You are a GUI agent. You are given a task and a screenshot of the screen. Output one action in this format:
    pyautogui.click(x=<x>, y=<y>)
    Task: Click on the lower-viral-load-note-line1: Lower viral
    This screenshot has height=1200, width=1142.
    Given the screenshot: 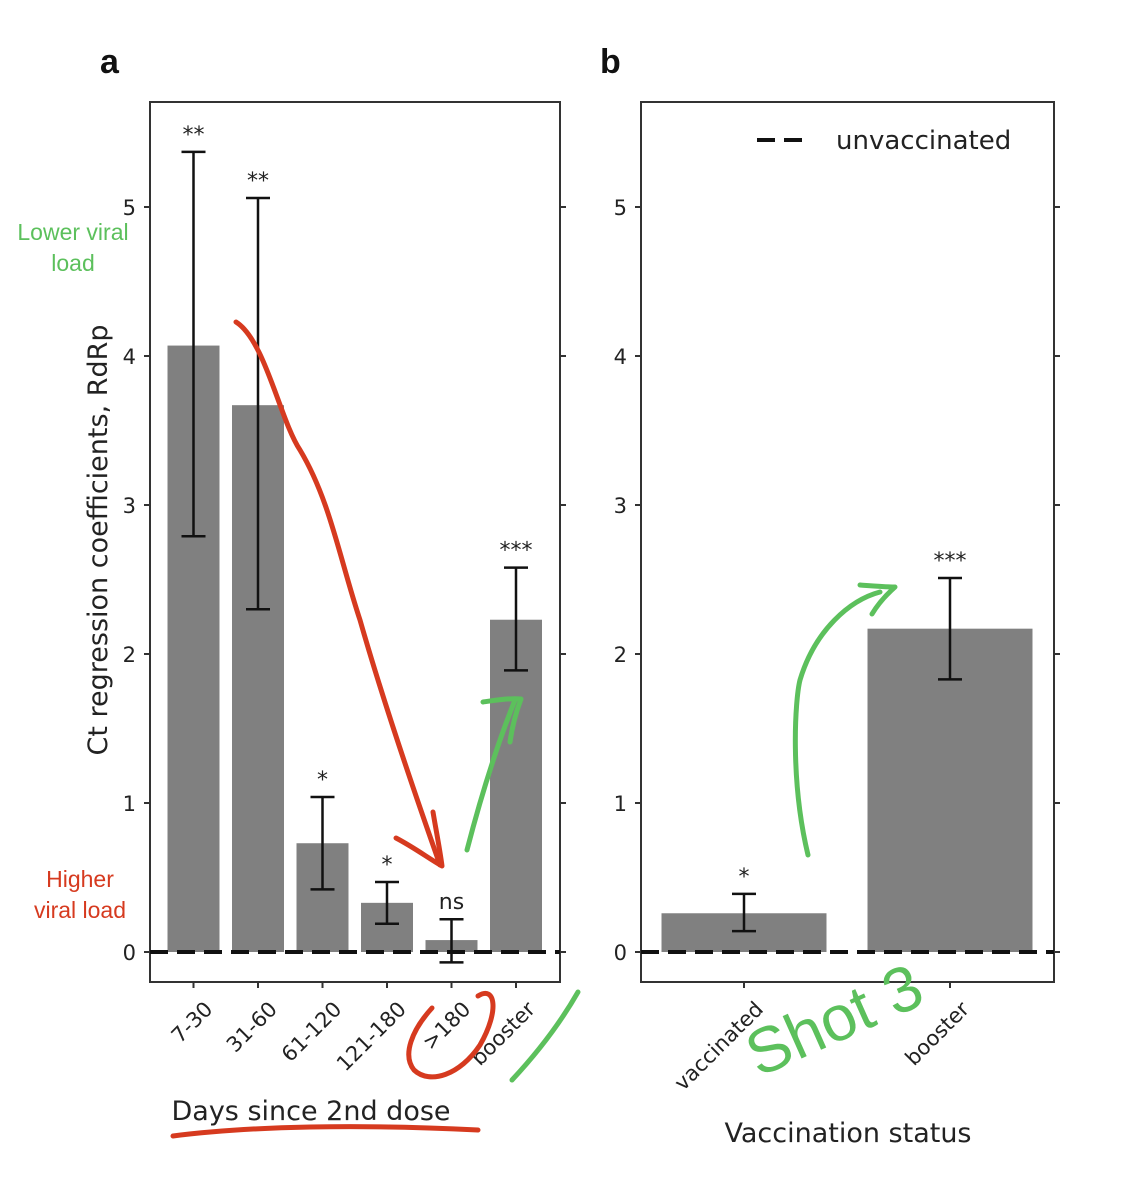 What is the action you would take?
    pyautogui.click(x=72, y=232)
    